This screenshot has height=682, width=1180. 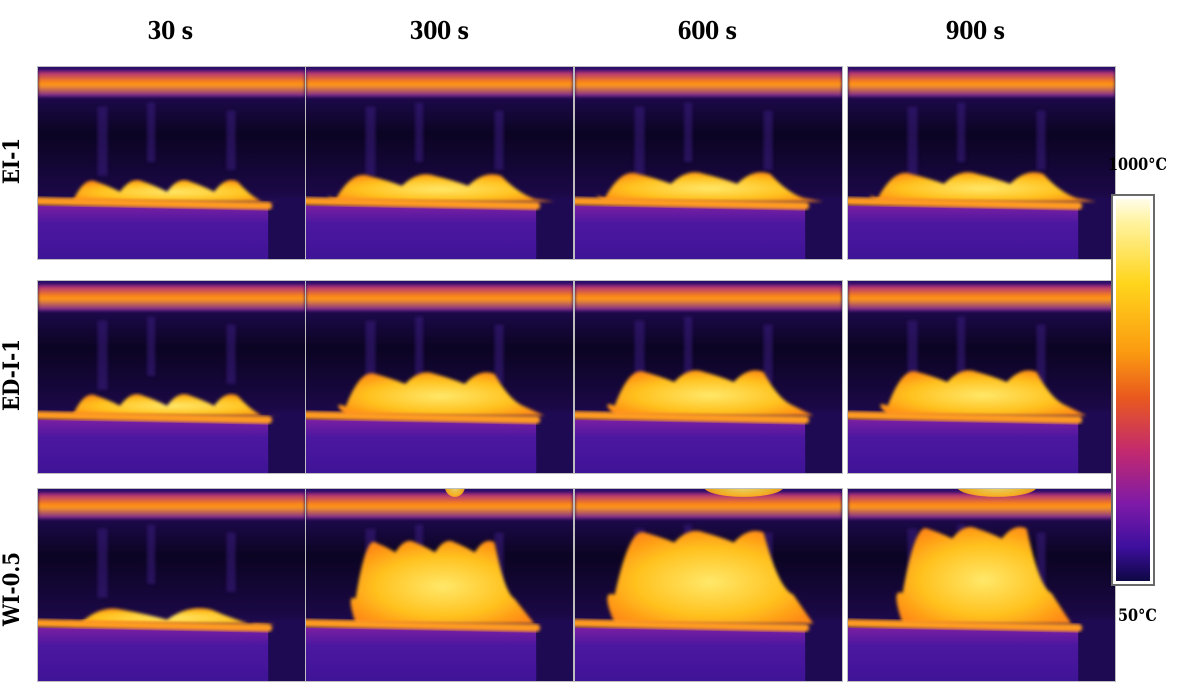 I want to click on row-label-wi-0-5: WI-0.5, so click(x=12, y=589).